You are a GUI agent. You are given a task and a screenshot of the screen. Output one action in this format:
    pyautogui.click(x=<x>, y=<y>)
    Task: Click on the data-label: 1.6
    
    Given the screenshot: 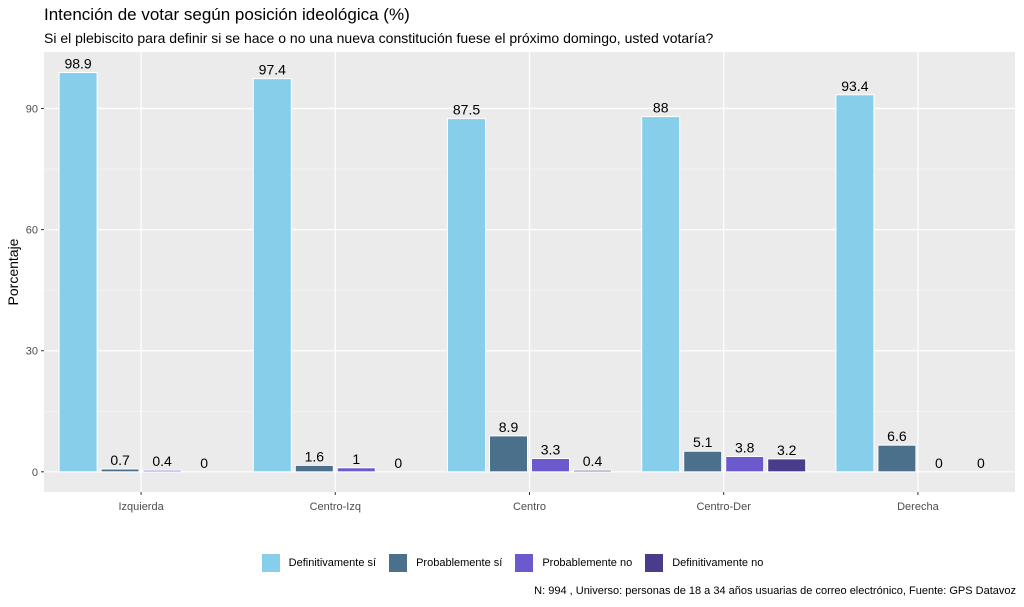 What is the action you would take?
    pyautogui.click(x=315, y=456)
    